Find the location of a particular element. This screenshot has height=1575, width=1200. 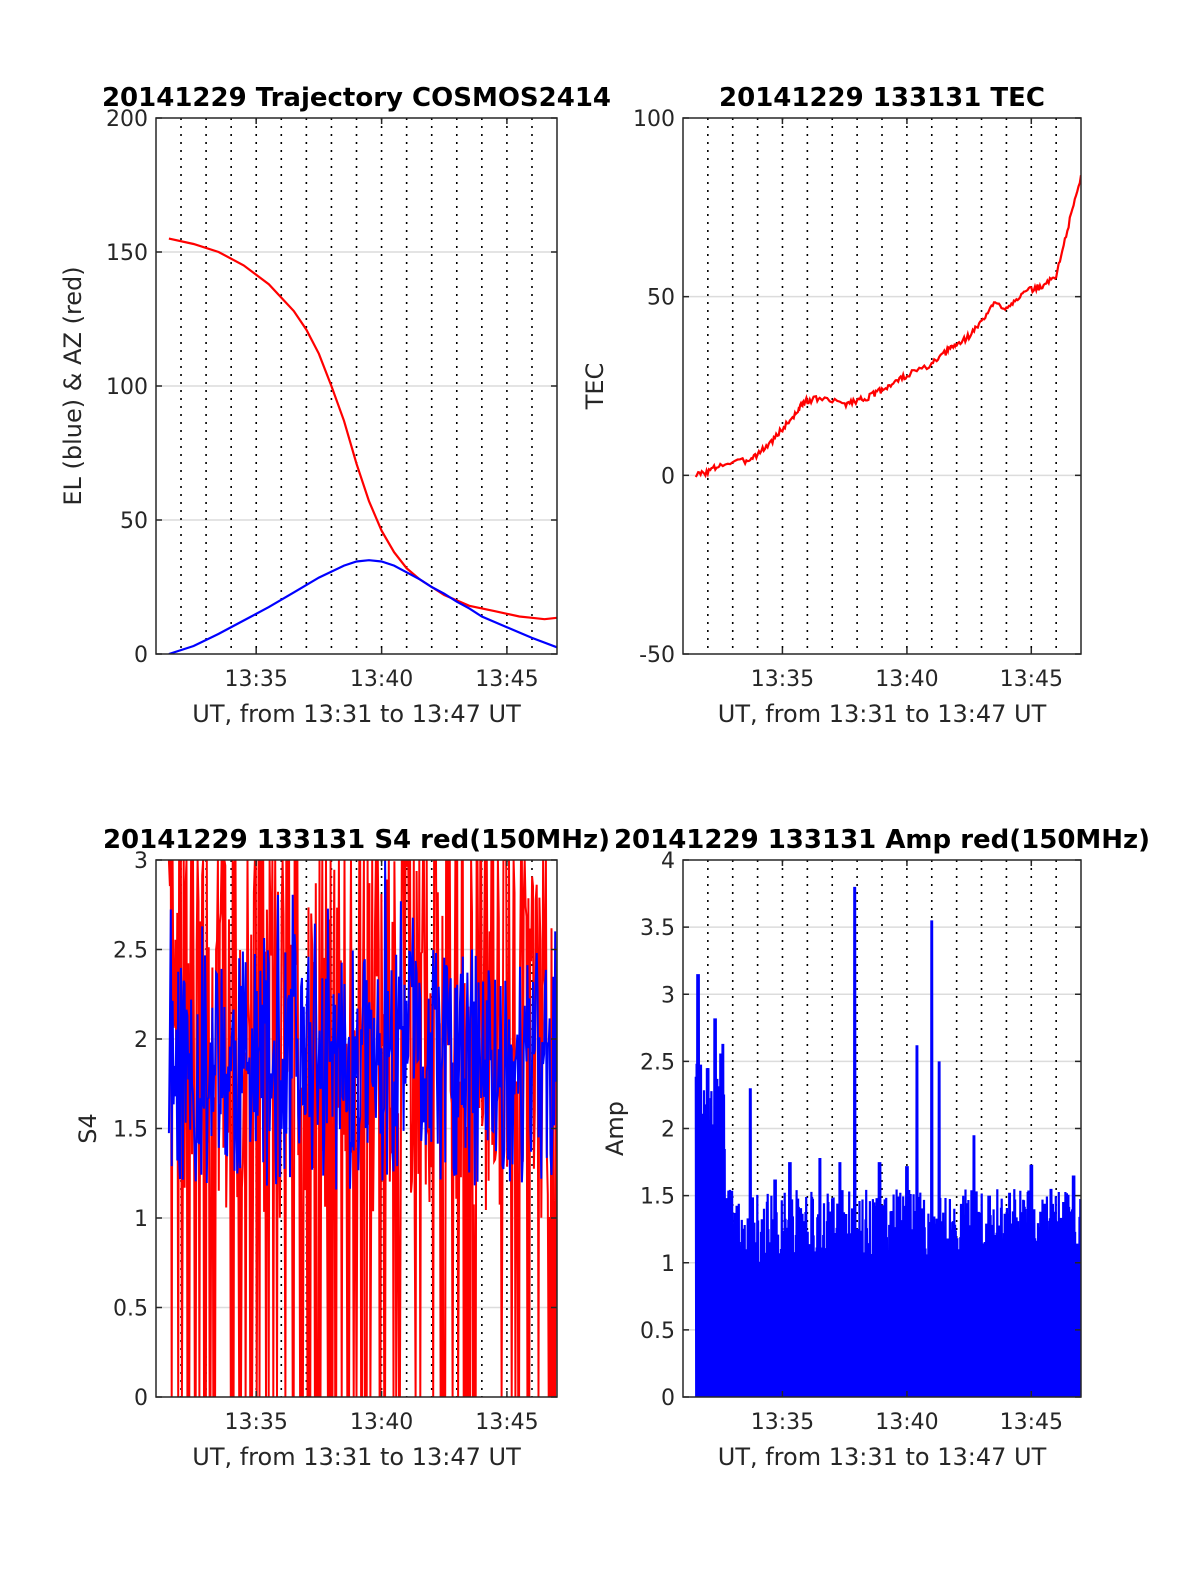

y-tick-label: 200 is located at coordinates (127, 119).